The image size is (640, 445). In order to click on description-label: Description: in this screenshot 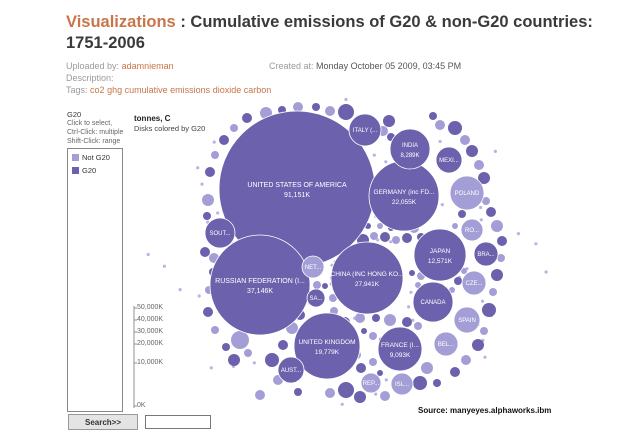, I will do `click(90, 78)`.